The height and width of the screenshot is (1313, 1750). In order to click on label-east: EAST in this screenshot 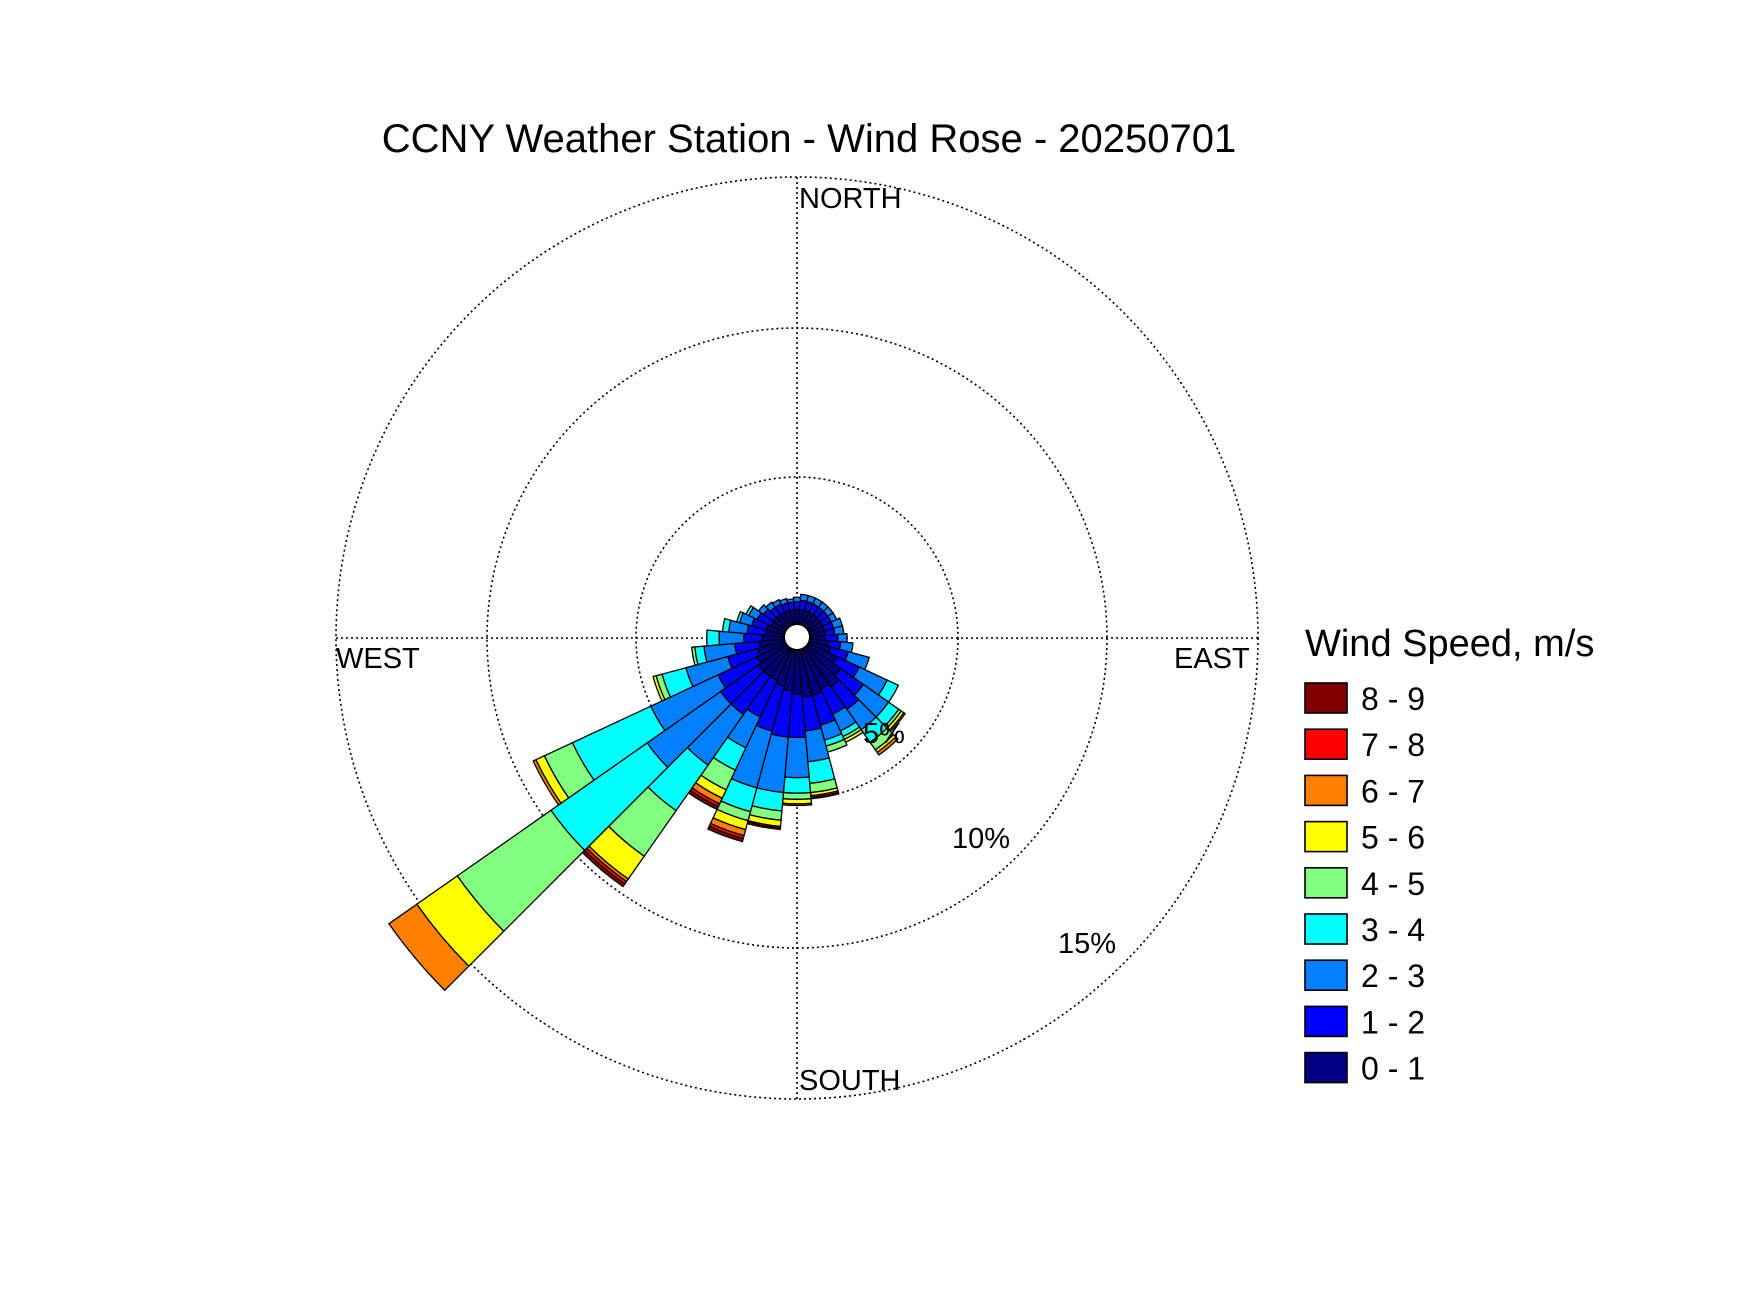, I will do `click(1212, 659)`.